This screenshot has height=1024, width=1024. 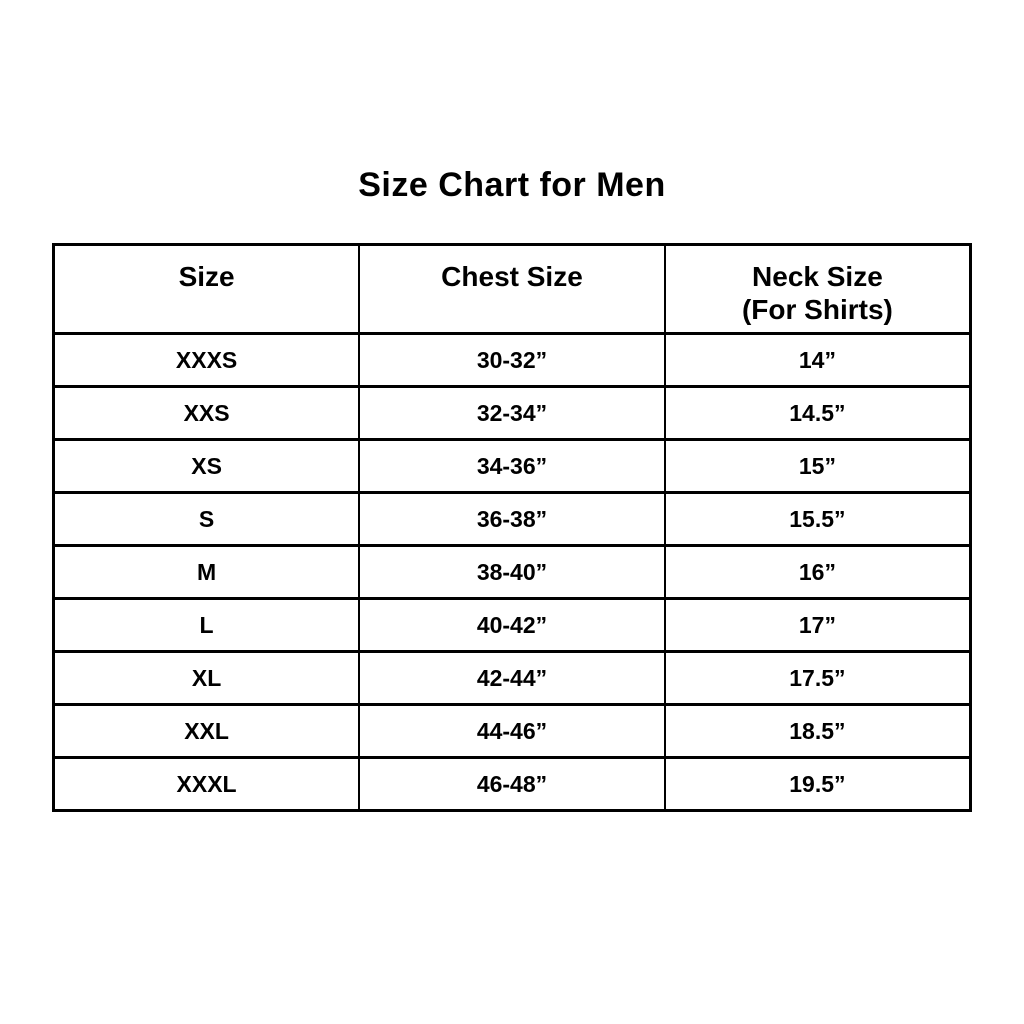 I want to click on cell-chest: 36-38”, so click(x=512, y=519).